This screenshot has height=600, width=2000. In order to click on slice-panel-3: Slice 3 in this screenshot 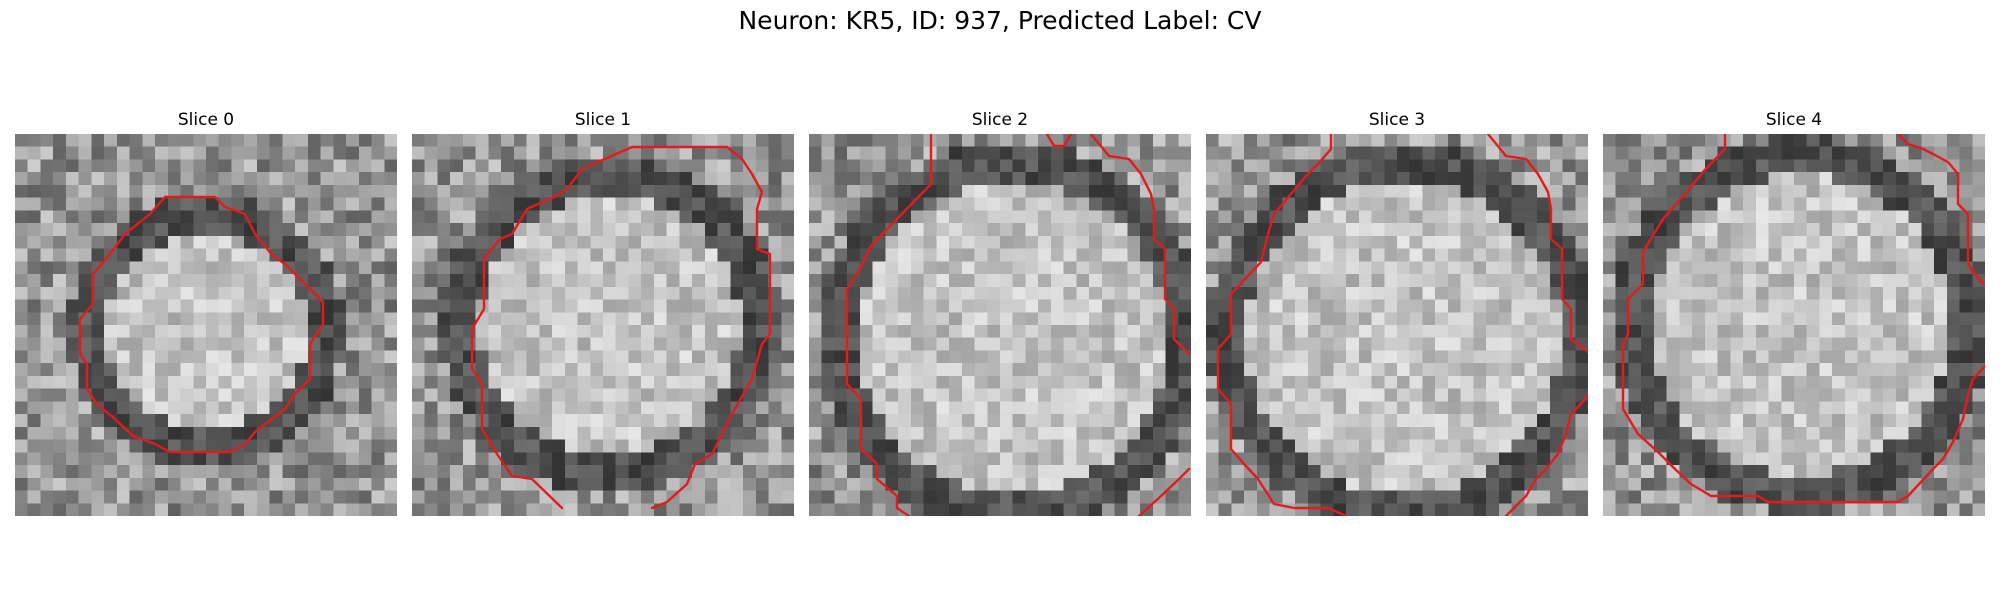, I will do `click(1397, 312)`.